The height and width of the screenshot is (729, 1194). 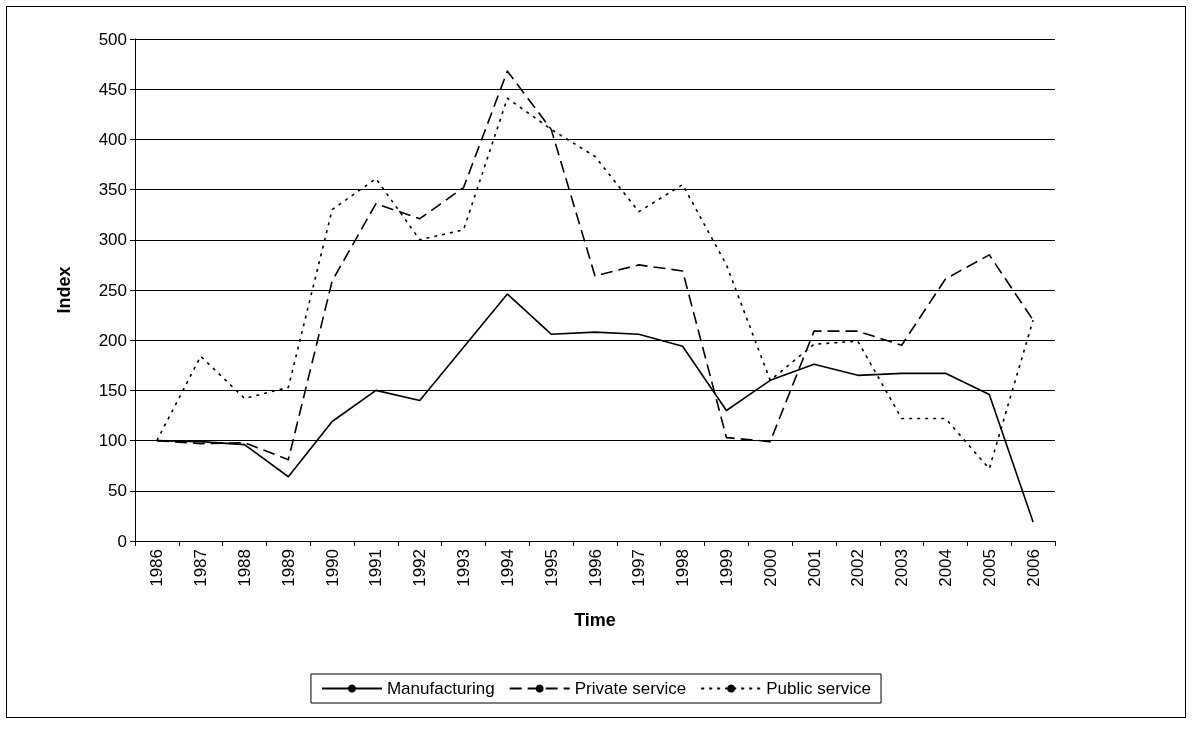 I want to click on x-tick-label: 2004, so click(x=945, y=568).